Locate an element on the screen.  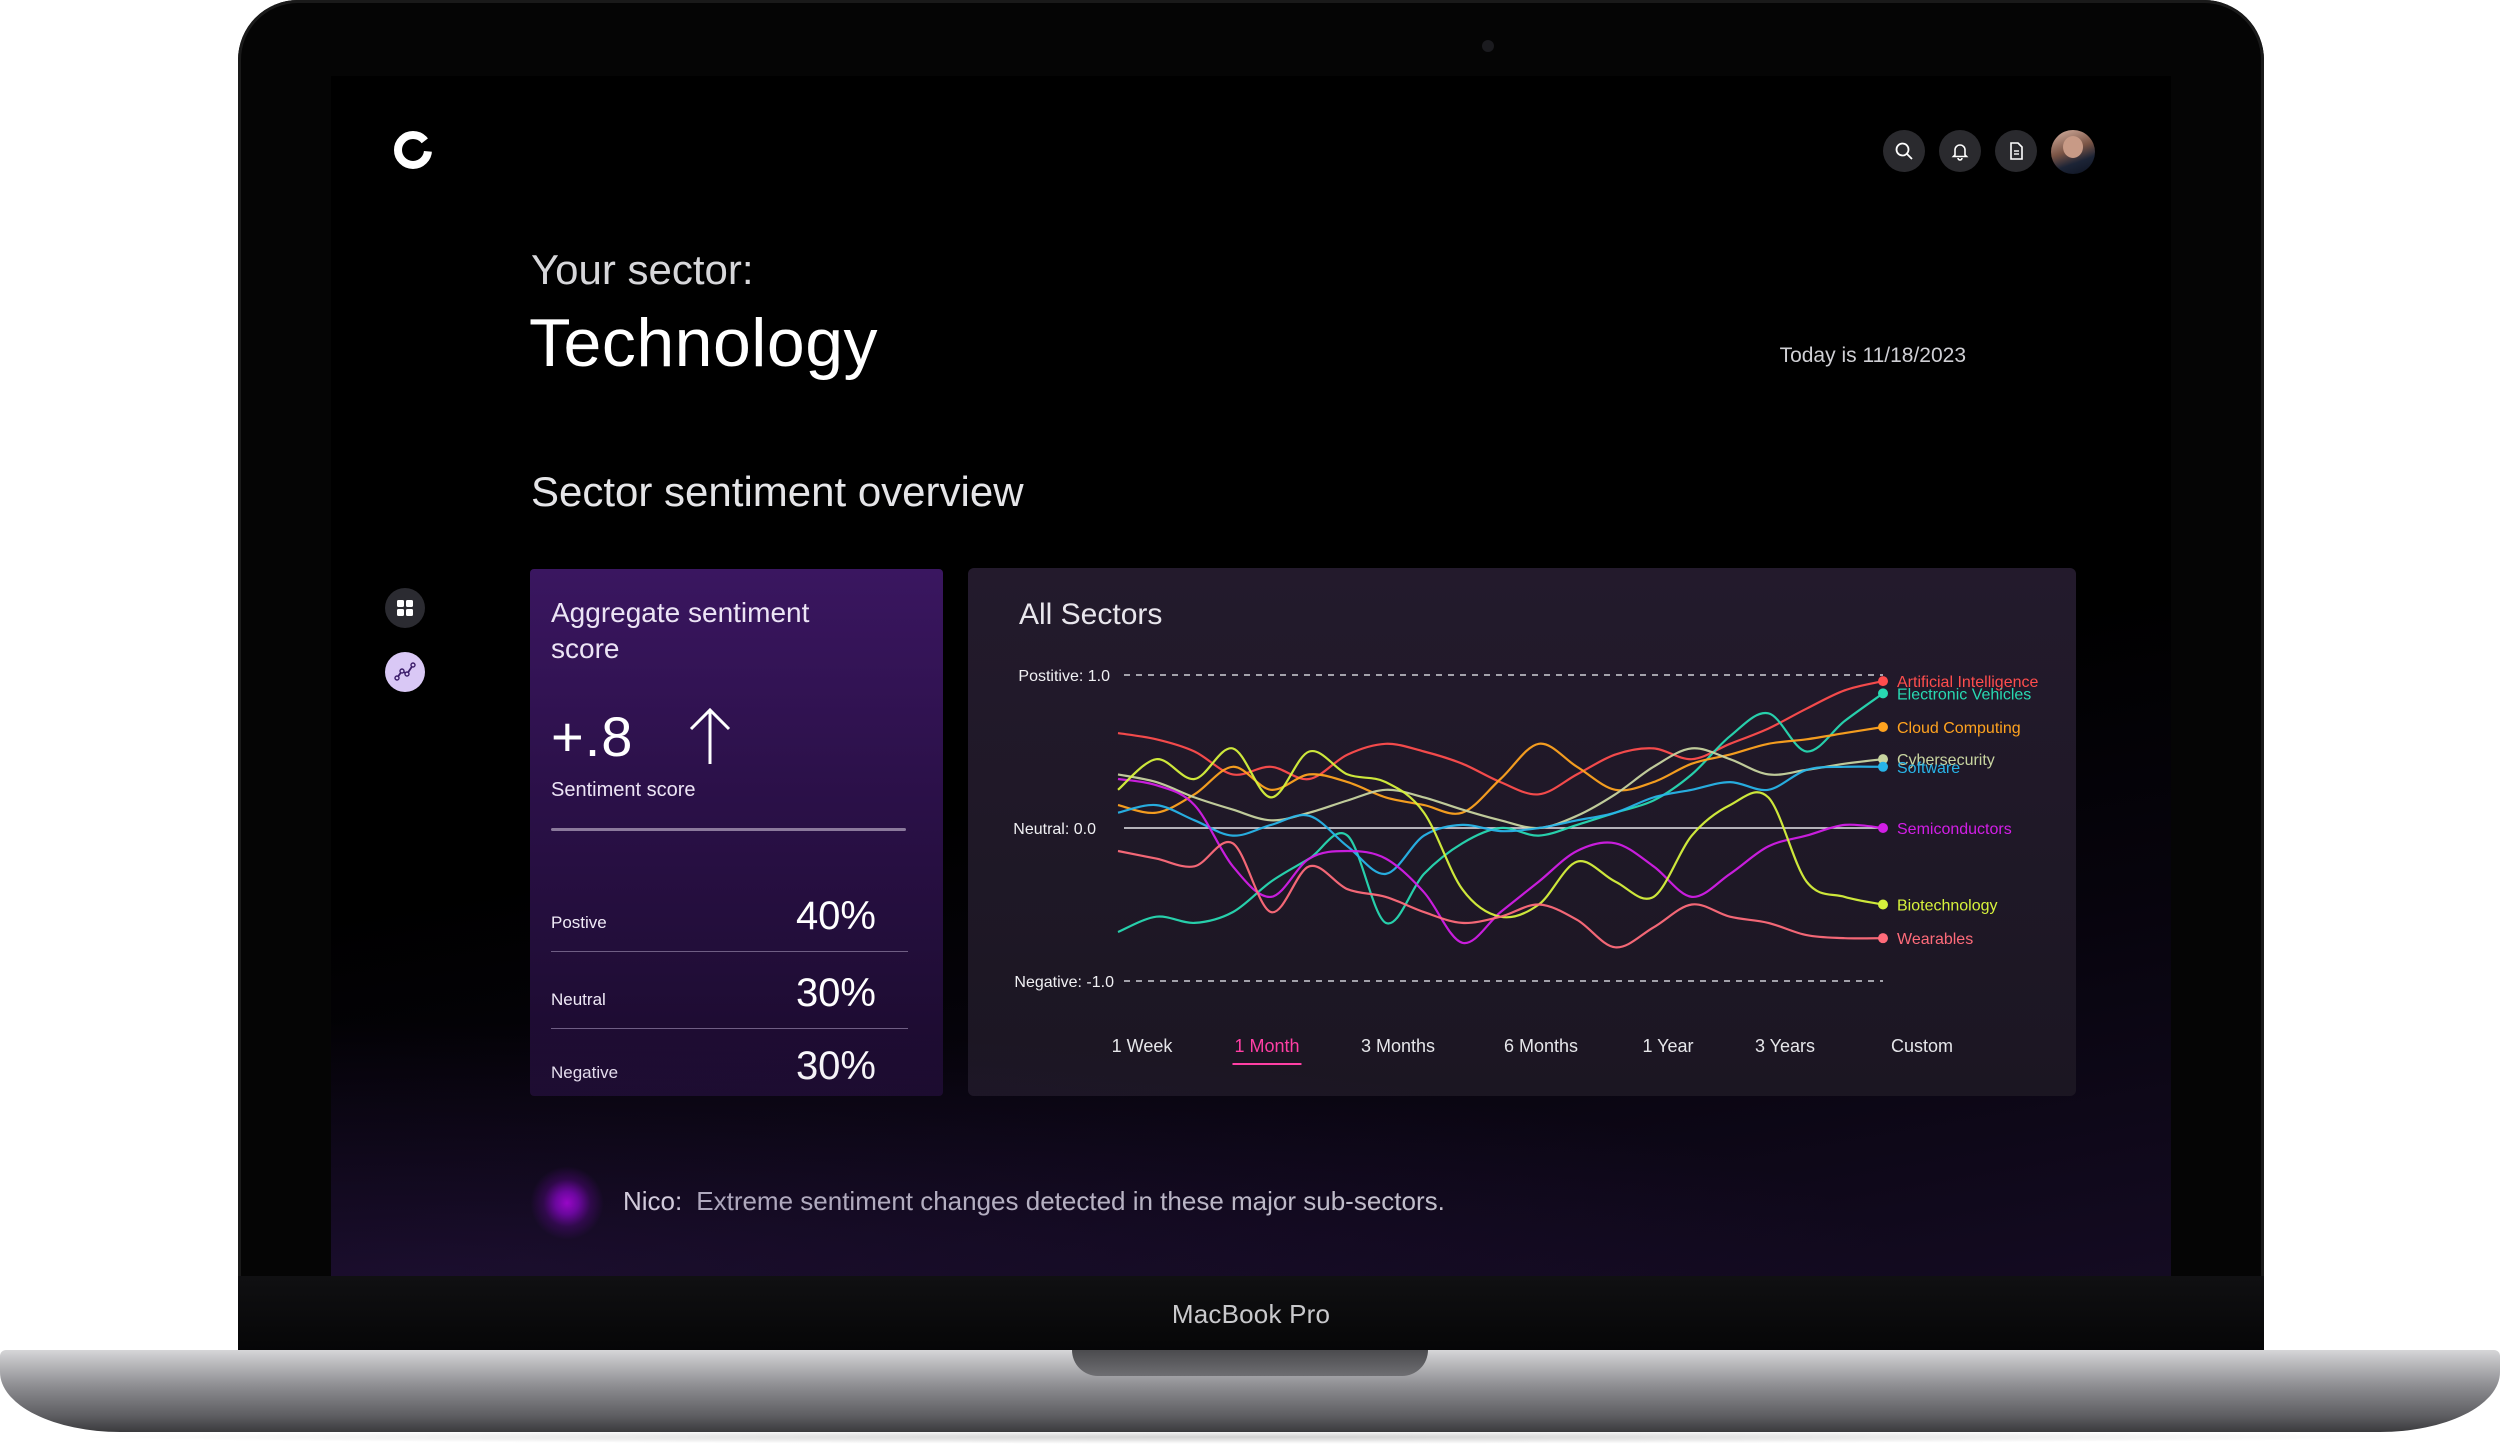
range-tab-6-months: 6 Months is located at coordinates (1541, 1046).